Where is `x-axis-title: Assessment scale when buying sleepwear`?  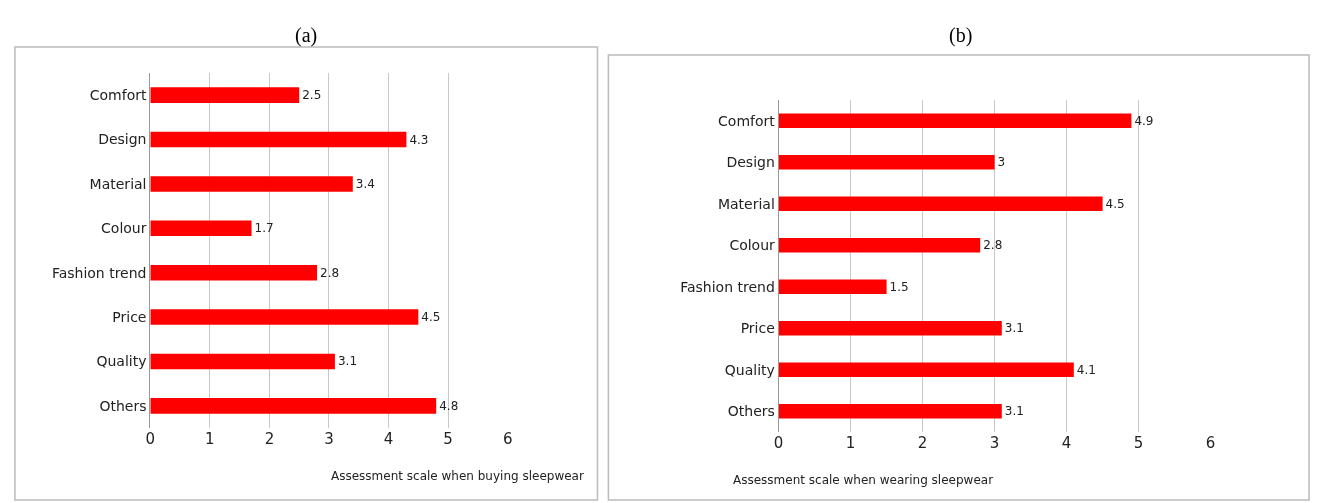 x-axis-title: Assessment scale when buying sleepwear is located at coordinates (457, 476).